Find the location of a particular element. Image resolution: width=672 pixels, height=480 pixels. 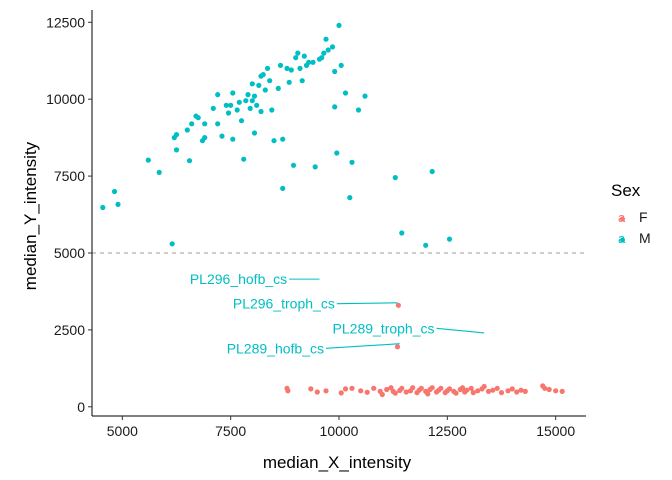

annotation-label: PL289_hofb_cs is located at coordinates (275, 348).